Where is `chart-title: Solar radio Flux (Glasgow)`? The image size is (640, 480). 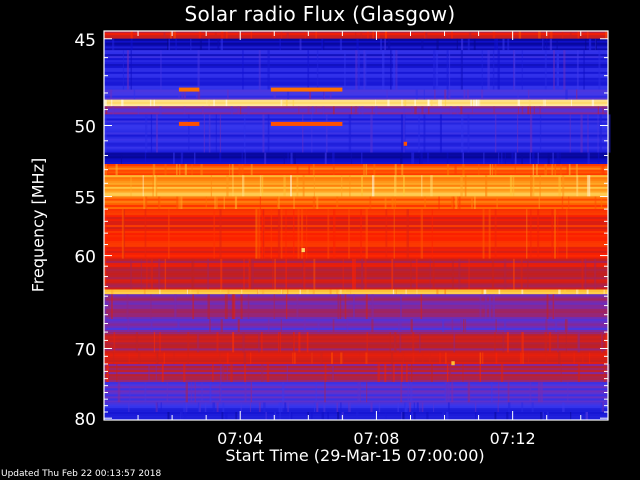 chart-title: Solar radio Flux (Glasgow) is located at coordinates (320, 14).